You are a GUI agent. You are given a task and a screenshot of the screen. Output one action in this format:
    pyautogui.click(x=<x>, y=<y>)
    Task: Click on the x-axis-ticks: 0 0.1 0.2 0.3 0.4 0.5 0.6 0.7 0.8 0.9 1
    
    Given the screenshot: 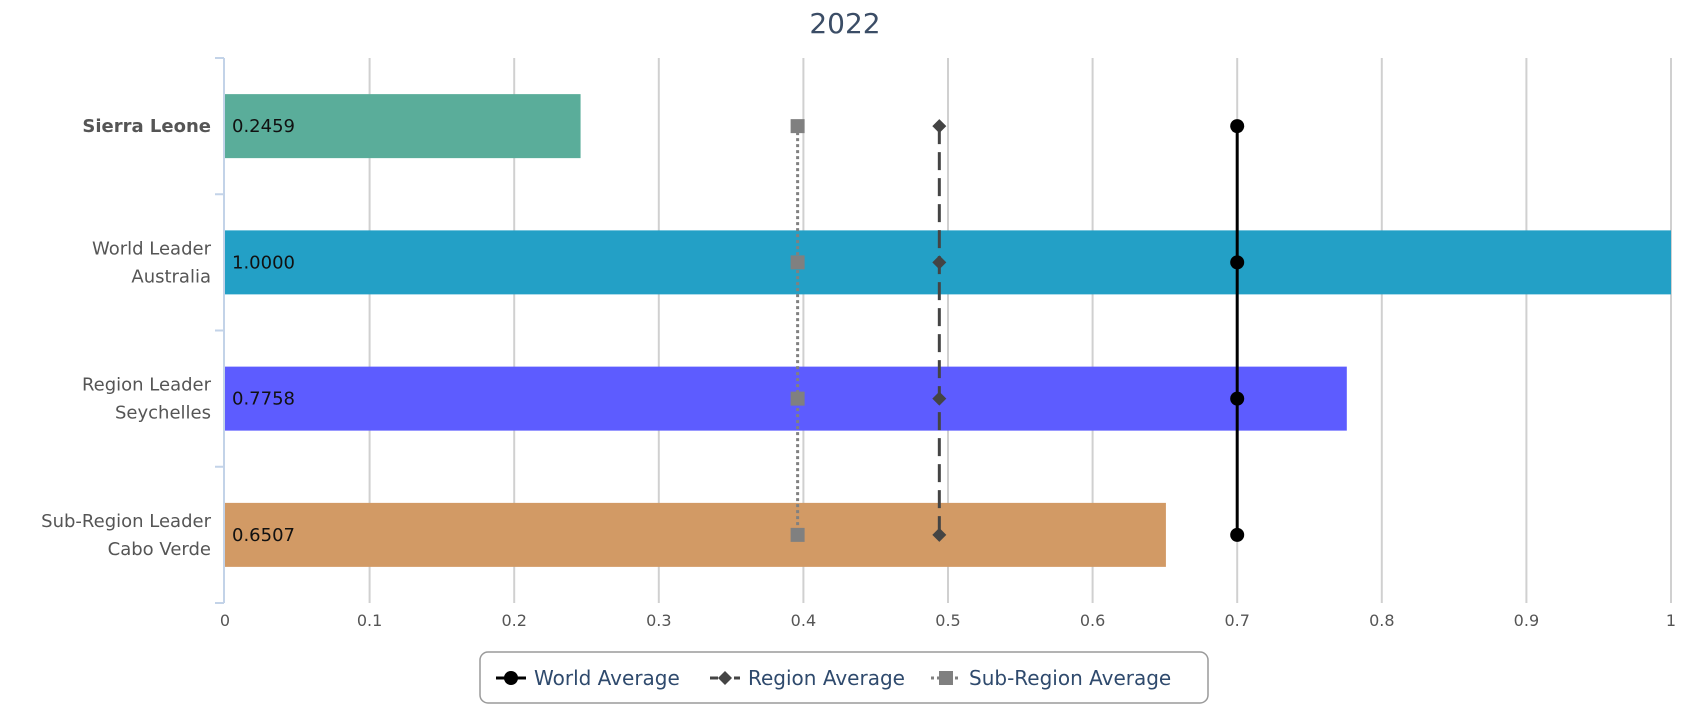 What is the action you would take?
    pyautogui.click(x=948, y=620)
    